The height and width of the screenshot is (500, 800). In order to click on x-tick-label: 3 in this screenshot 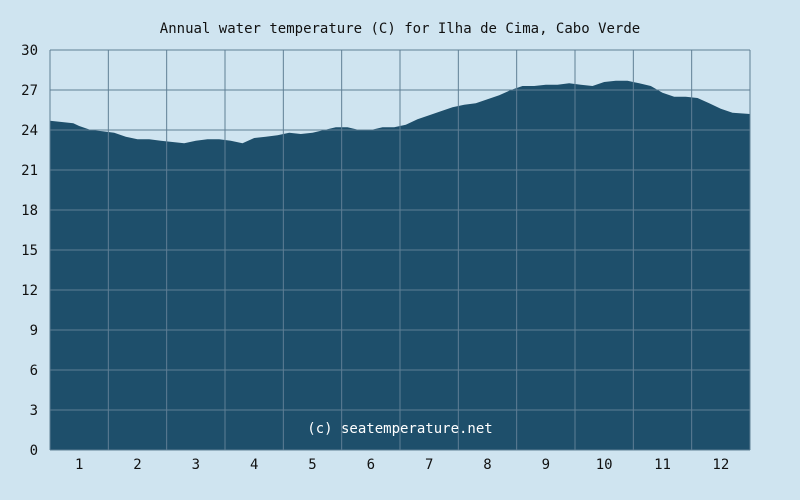, I will do `click(196, 465)`.